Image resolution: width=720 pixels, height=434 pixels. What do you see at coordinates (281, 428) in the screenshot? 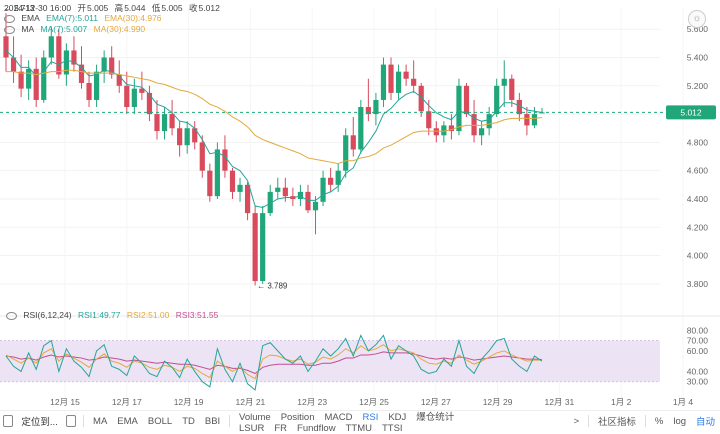
I see `indicator-button-fr: FR` at bounding box center [281, 428].